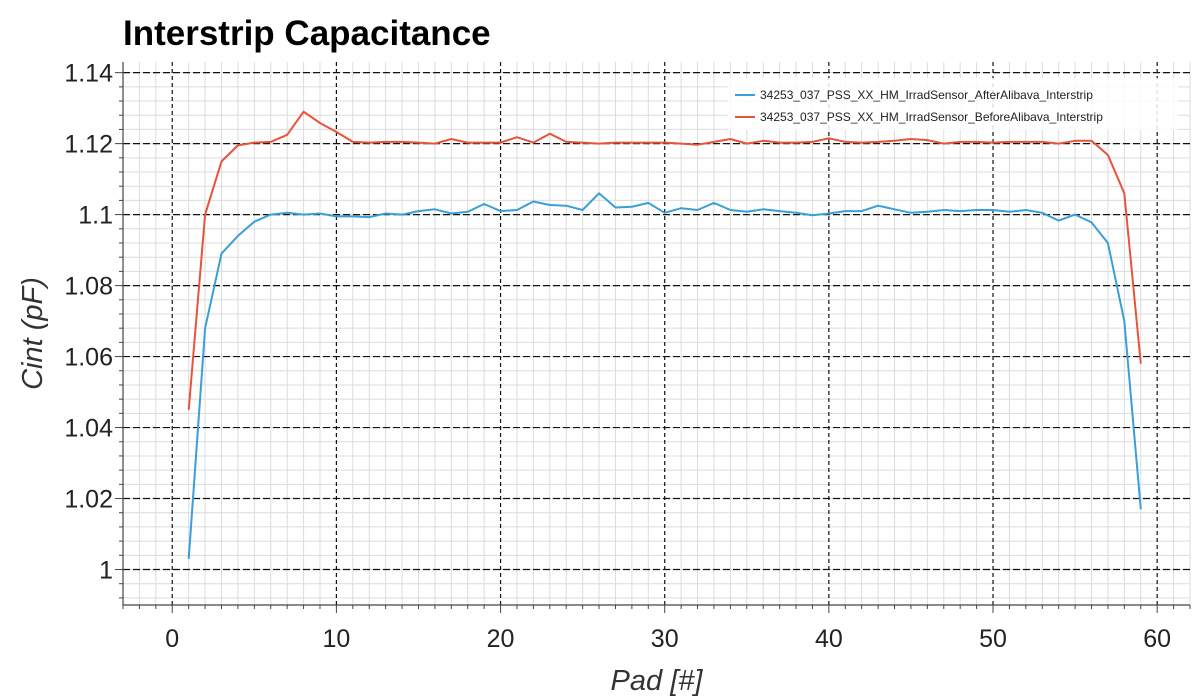 Image resolution: width=1200 pixels, height=700 pixels. I want to click on y-tick-label: 1.08, so click(88, 287).